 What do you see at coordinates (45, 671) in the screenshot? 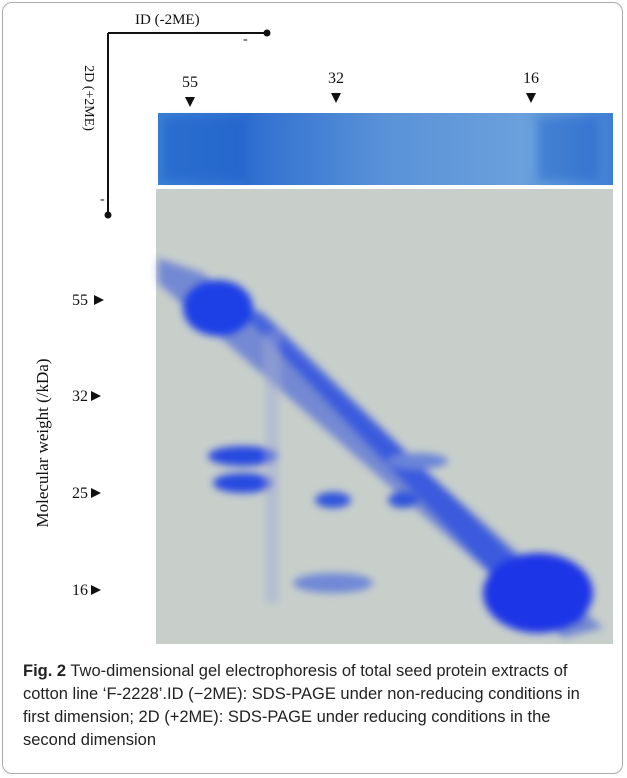
I see `caption-label: Fig. 2` at bounding box center [45, 671].